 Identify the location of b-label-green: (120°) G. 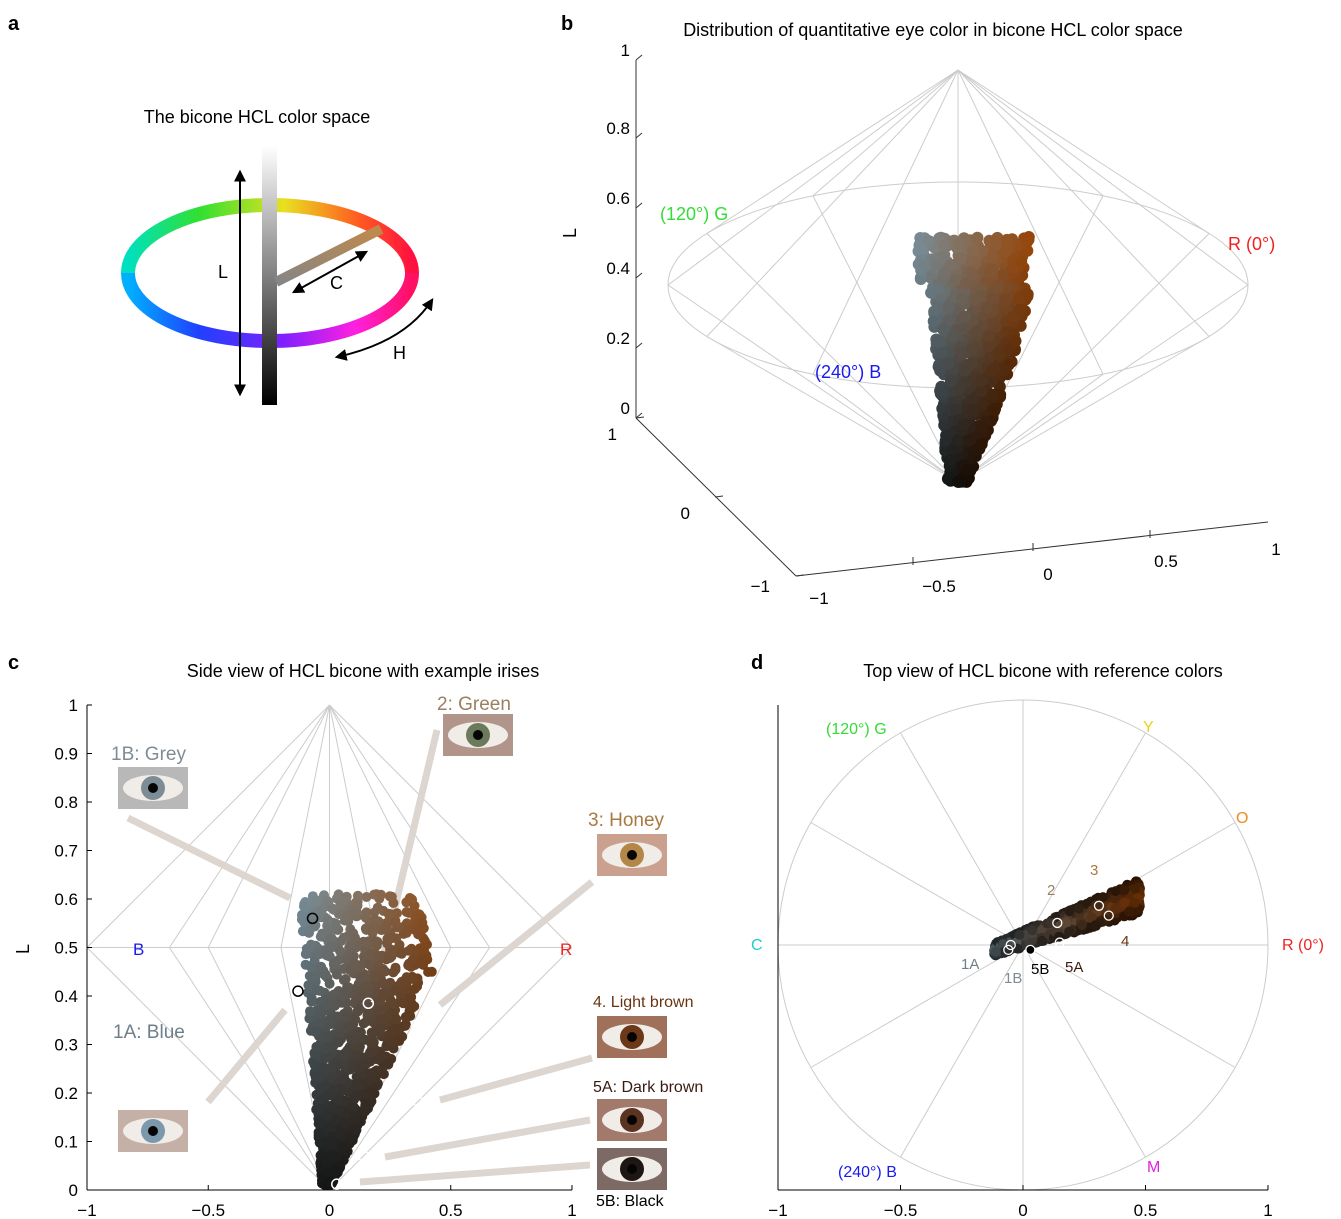
(694, 214).